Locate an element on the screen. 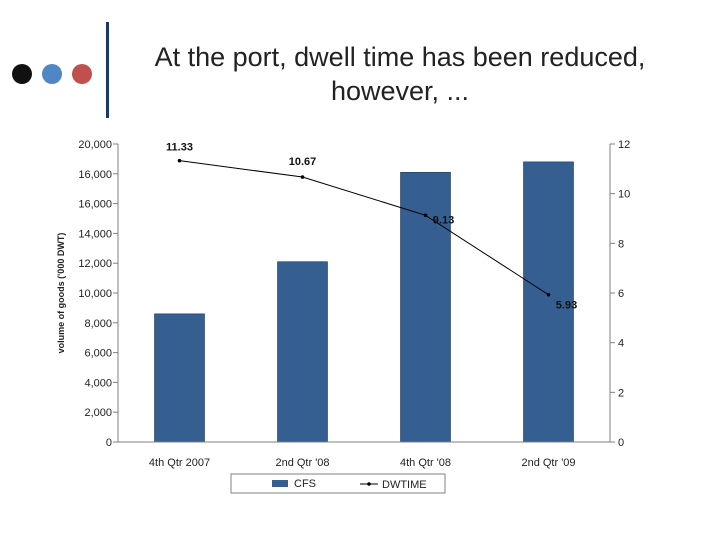 This screenshot has height=540, width=720. category-label: 4th Qtr 2007 is located at coordinates (179, 463).